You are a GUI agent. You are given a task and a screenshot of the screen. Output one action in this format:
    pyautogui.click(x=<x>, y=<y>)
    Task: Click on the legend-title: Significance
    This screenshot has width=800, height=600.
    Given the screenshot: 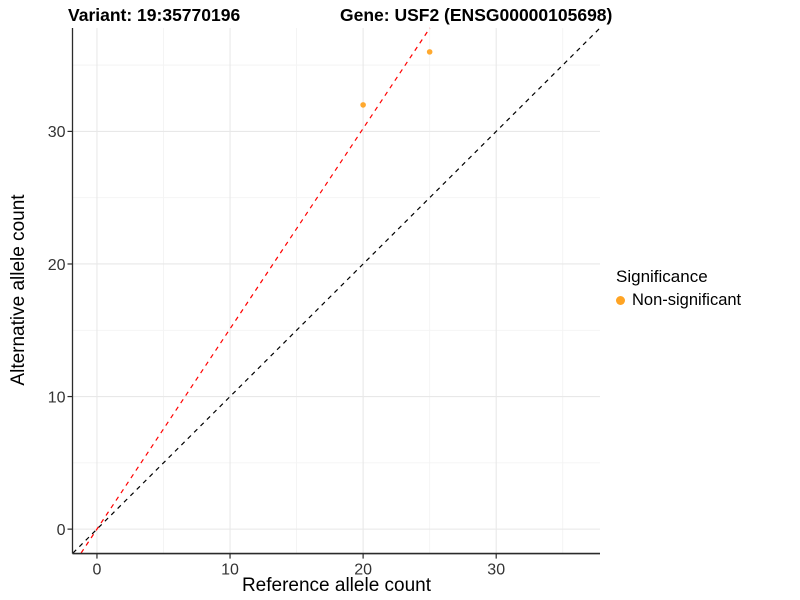 What is the action you would take?
    pyautogui.click(x=662, y=276)
    